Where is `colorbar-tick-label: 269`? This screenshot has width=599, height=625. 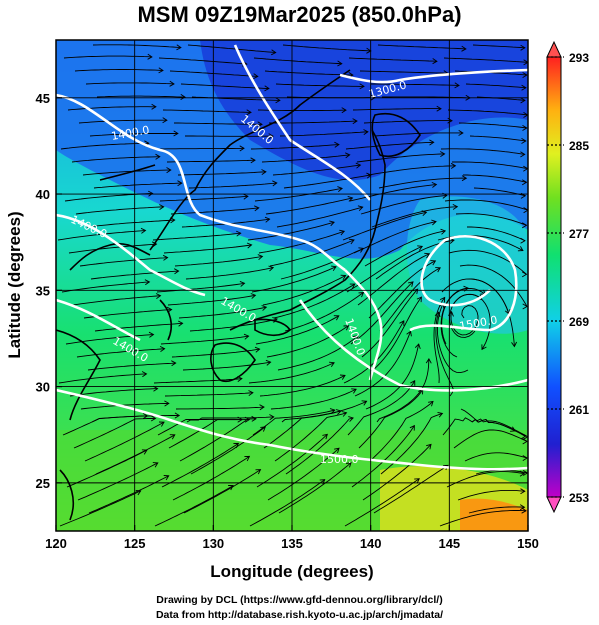
colorbar-tick-label: 269 is located at coordinates (579, 322).